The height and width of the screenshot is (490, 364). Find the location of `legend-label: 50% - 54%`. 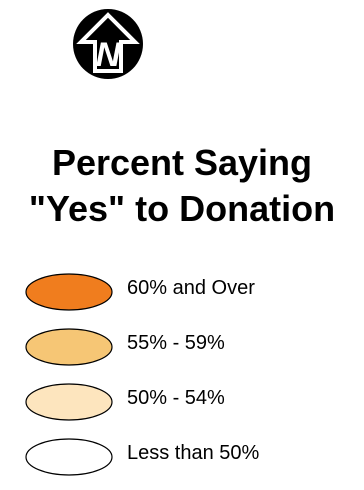

legend-label: 50% - 54% is located at coordinates (176, 398).